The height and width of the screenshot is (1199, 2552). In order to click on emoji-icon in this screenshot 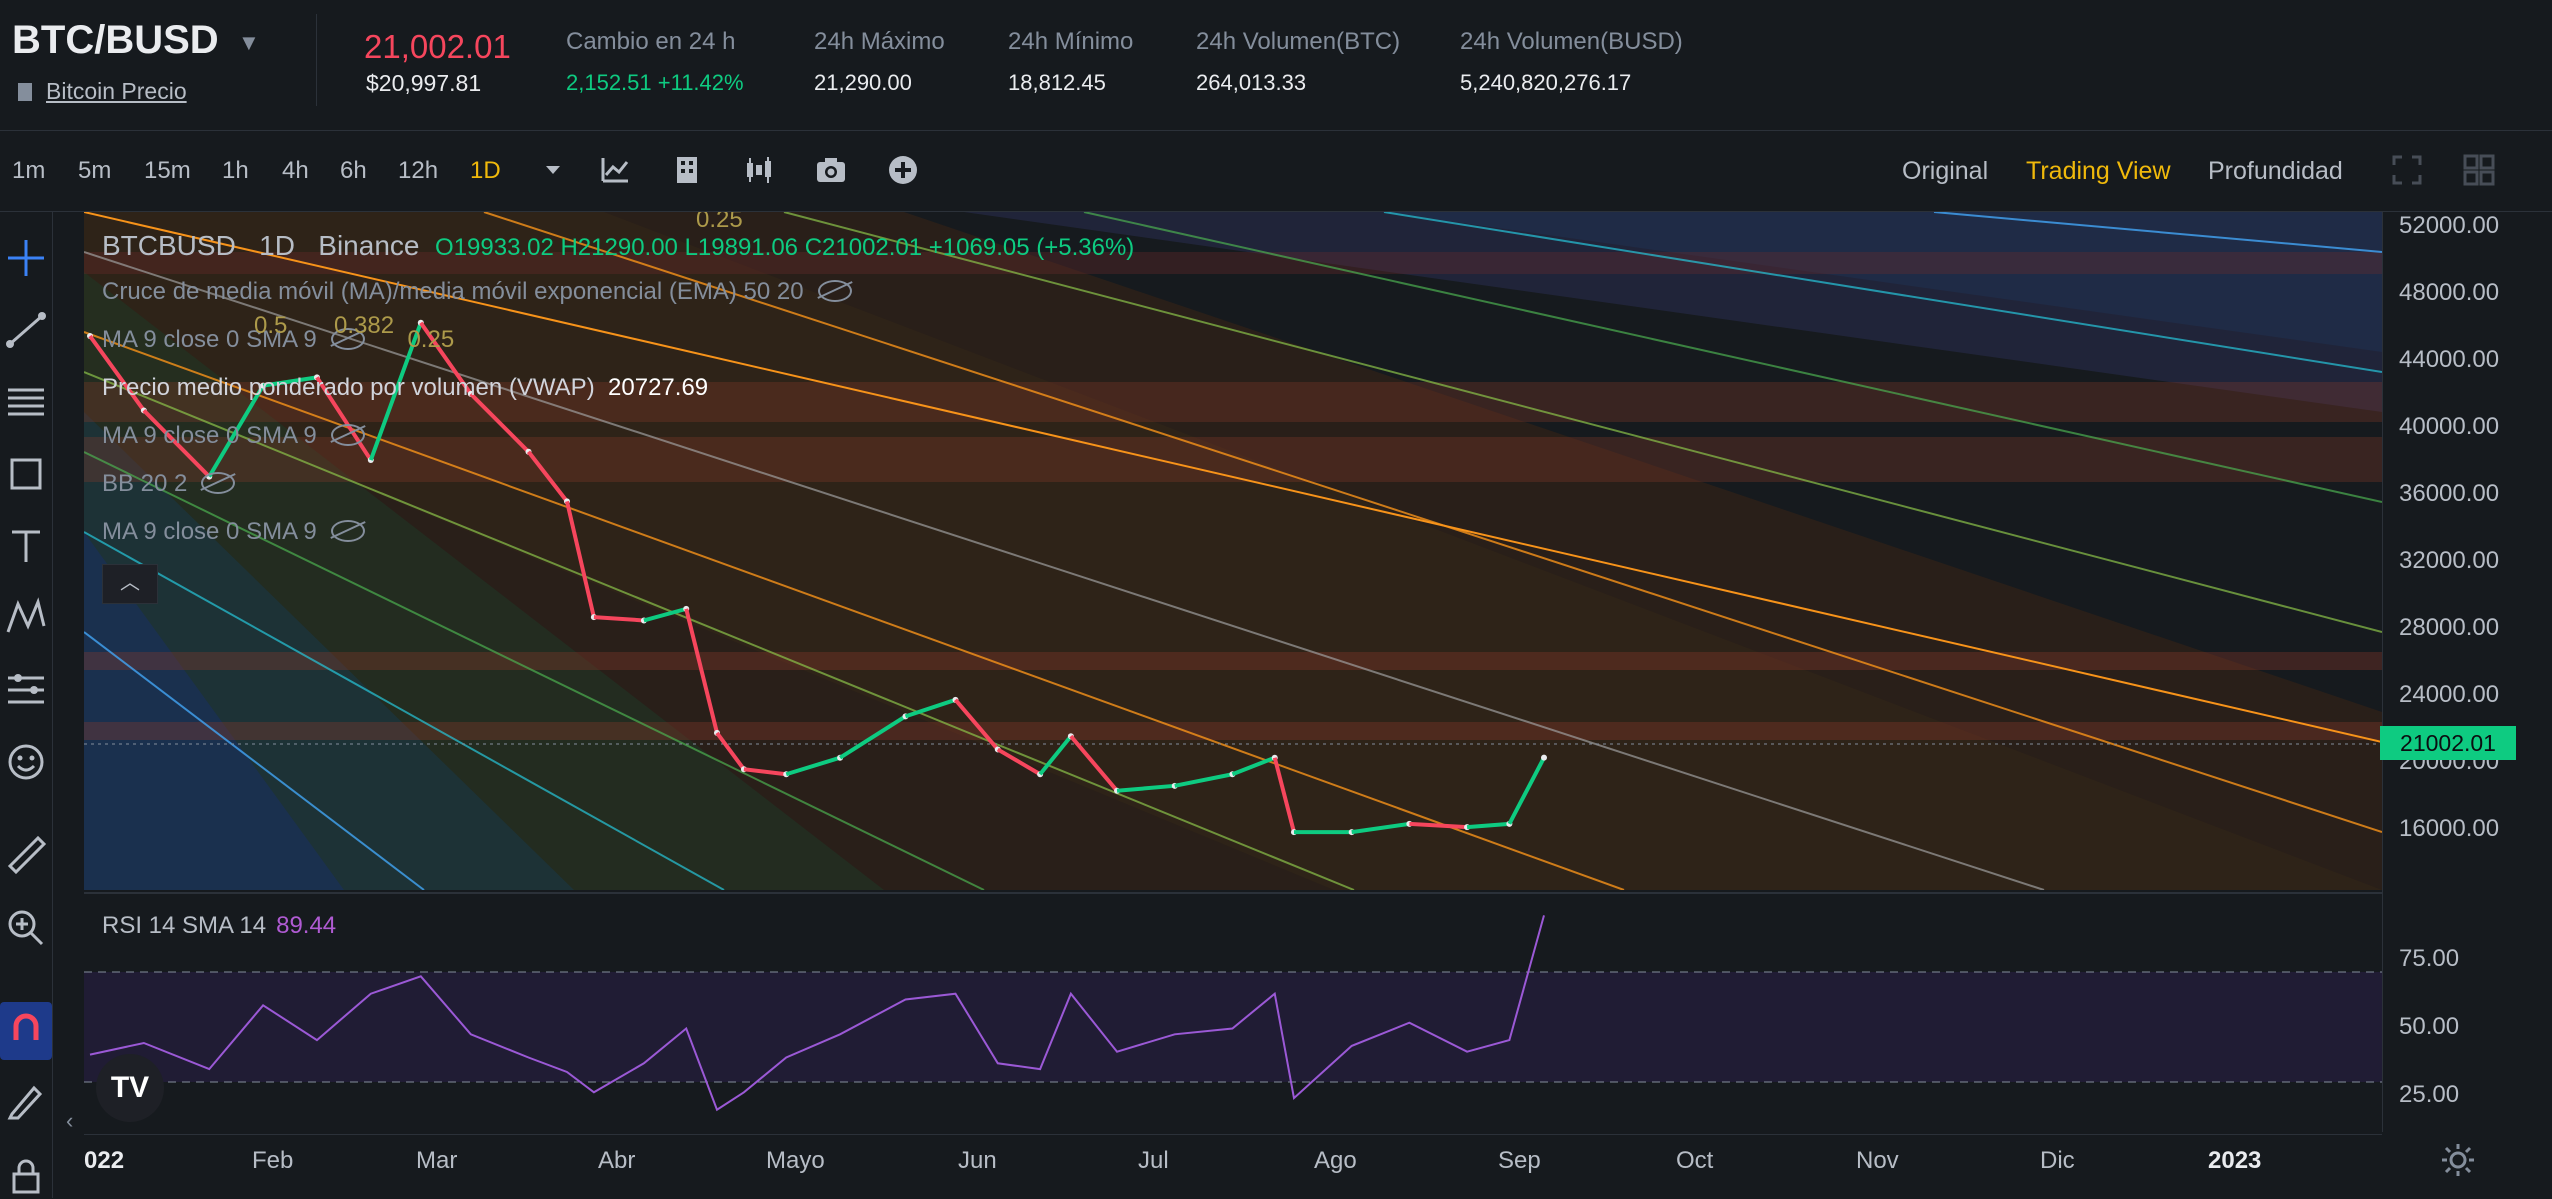, I will do `click(26, 762)`.